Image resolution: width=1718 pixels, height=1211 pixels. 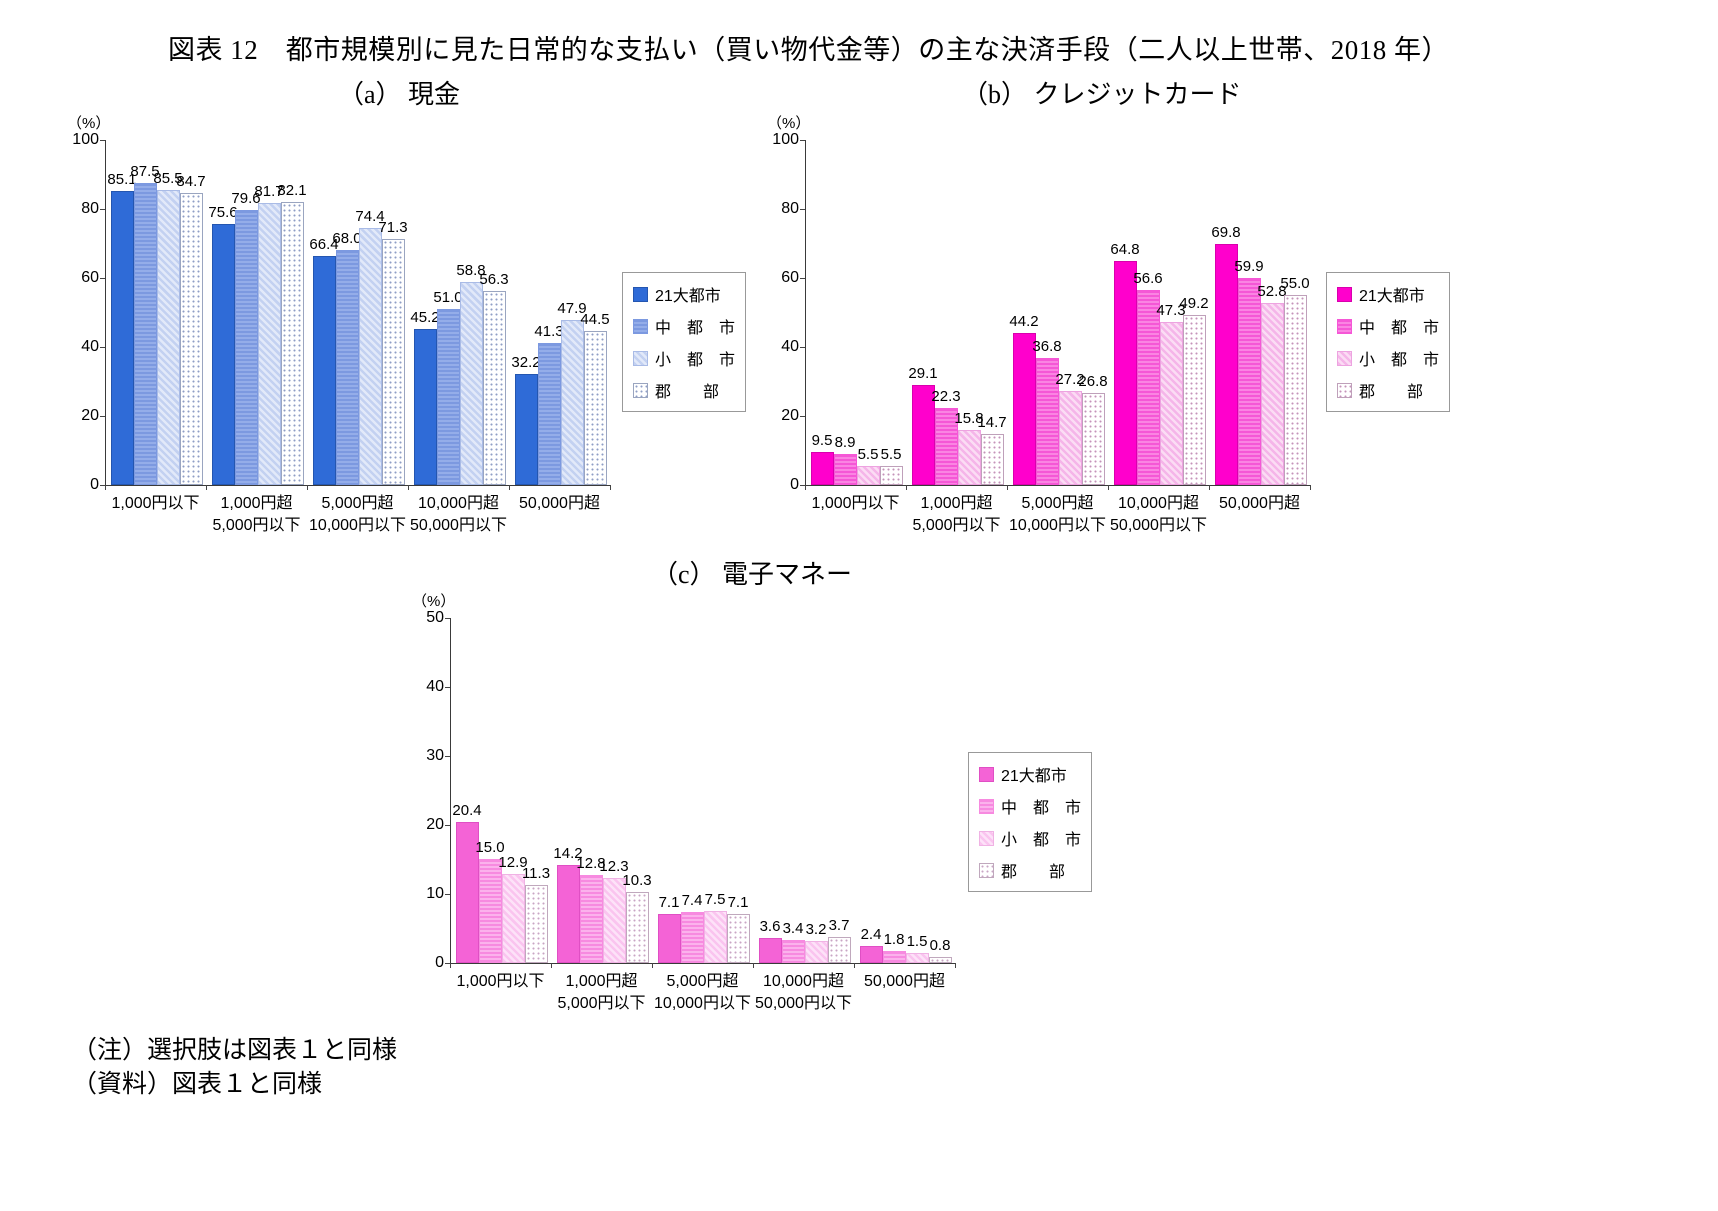 I want to click on value-label: 58.8, so click(x=471, y=270).